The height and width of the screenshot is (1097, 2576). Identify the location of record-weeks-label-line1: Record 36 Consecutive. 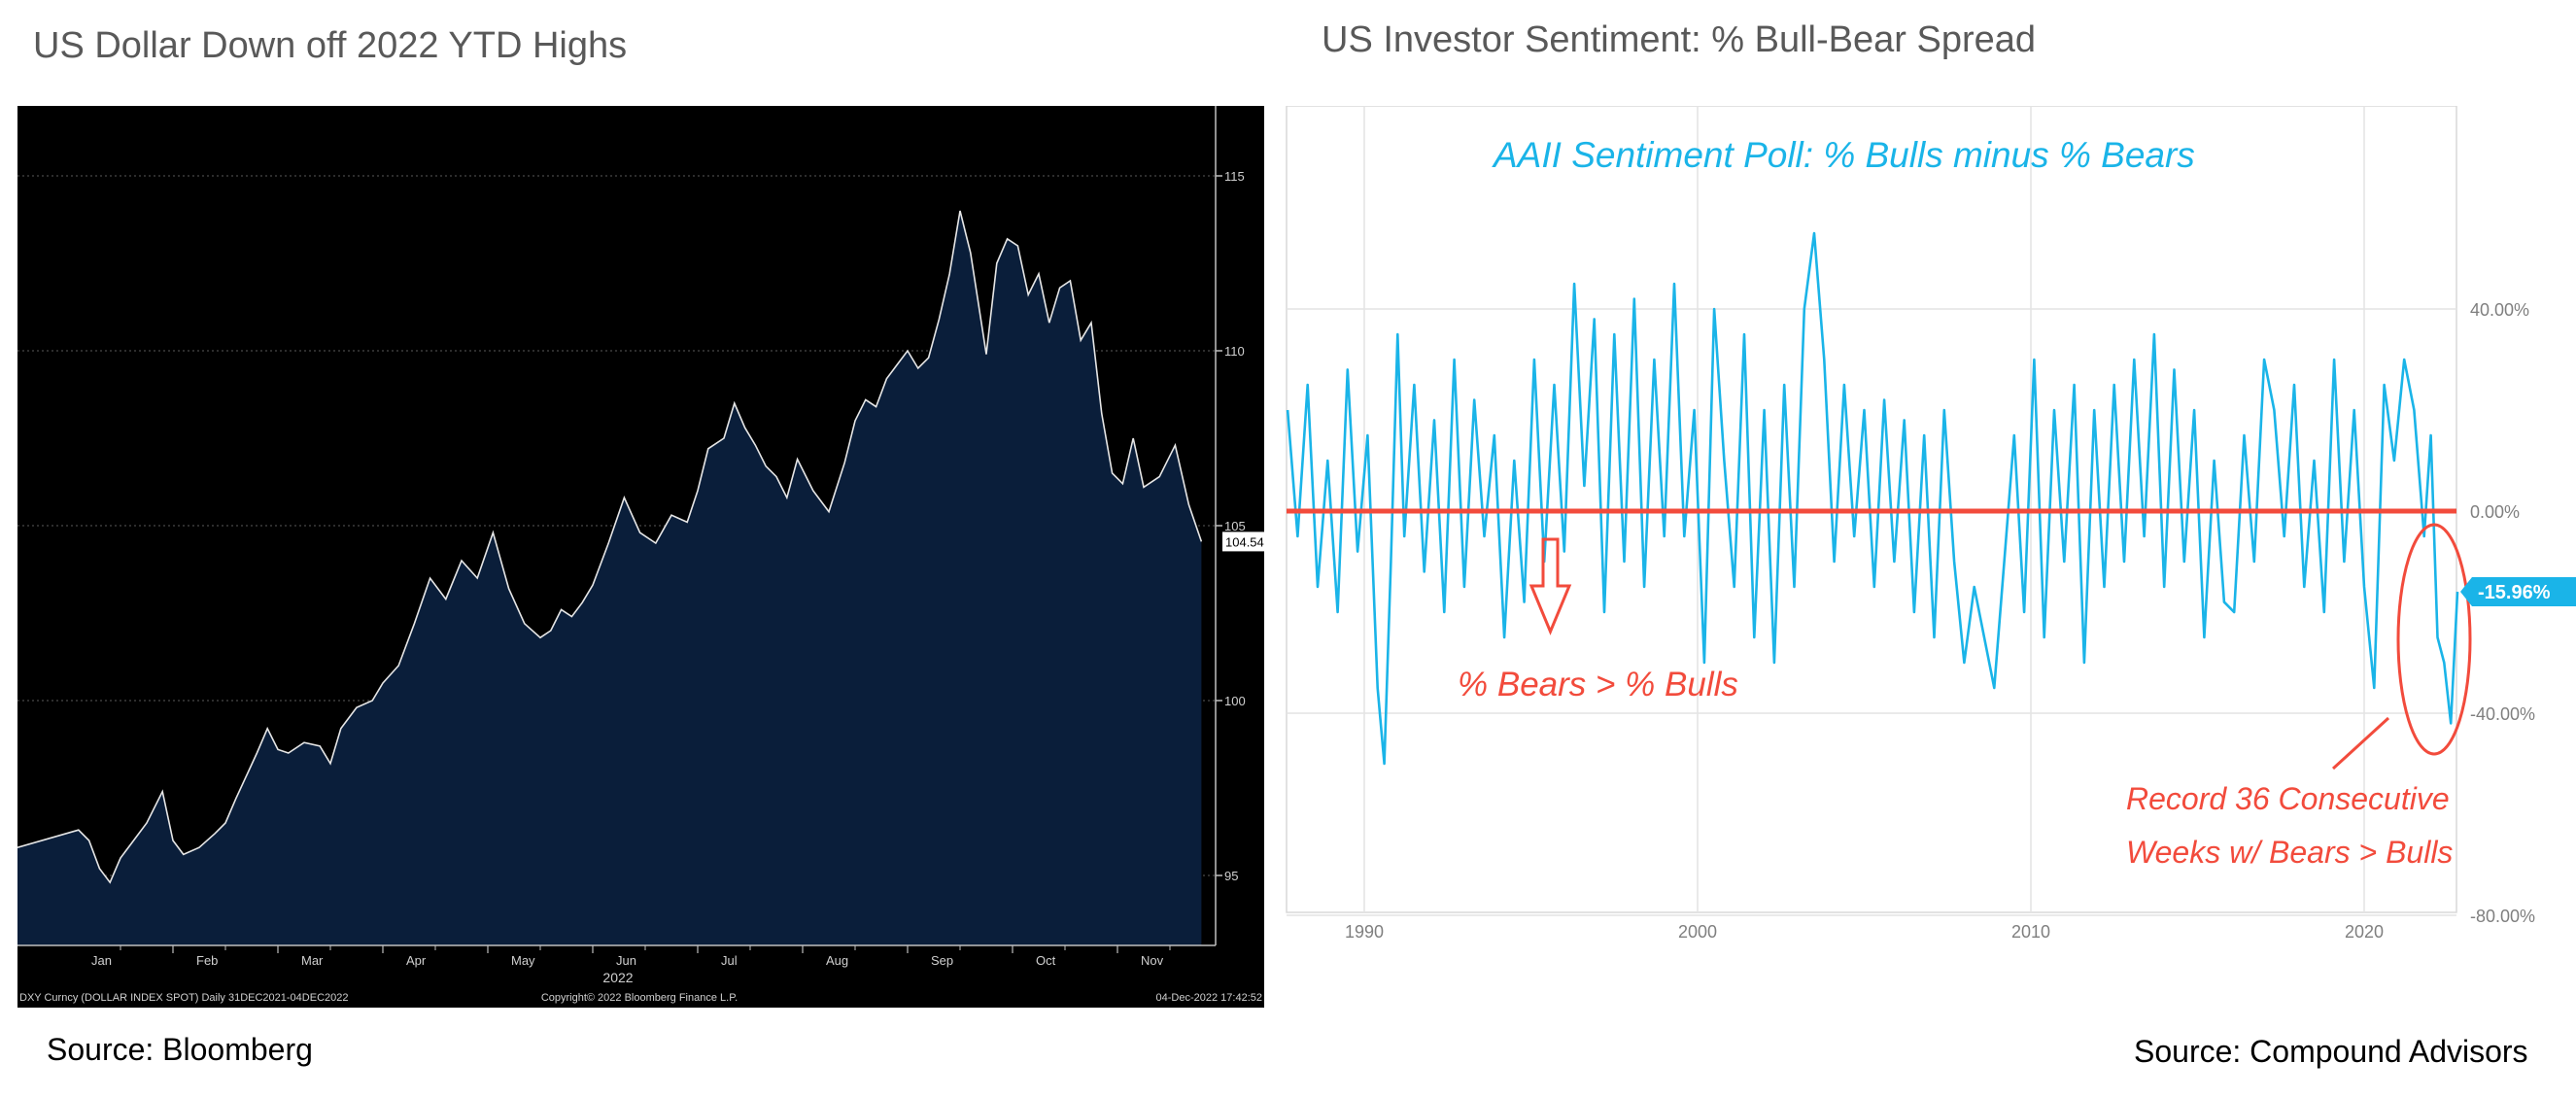
(2288, 798).